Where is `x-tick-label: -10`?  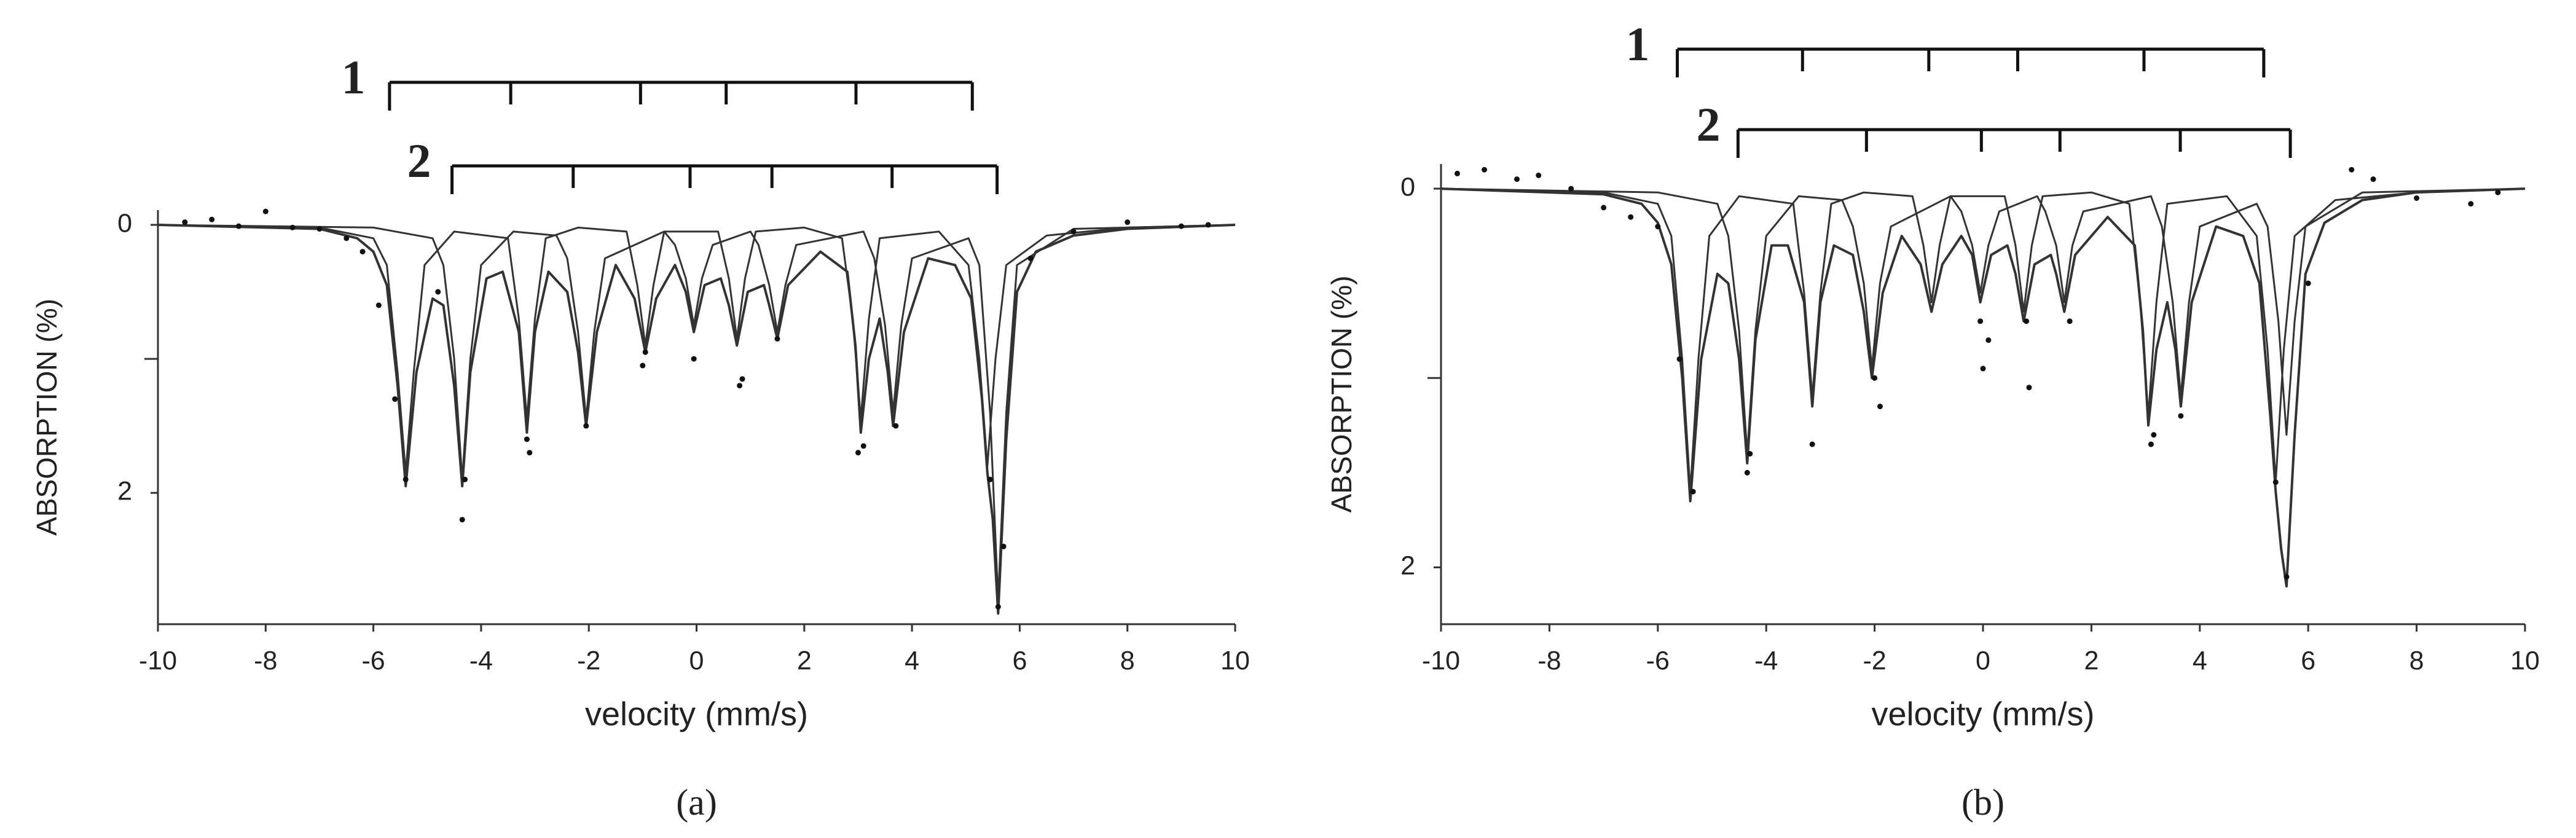 x-tick-label: -10 is located at coordinates (158, 660).